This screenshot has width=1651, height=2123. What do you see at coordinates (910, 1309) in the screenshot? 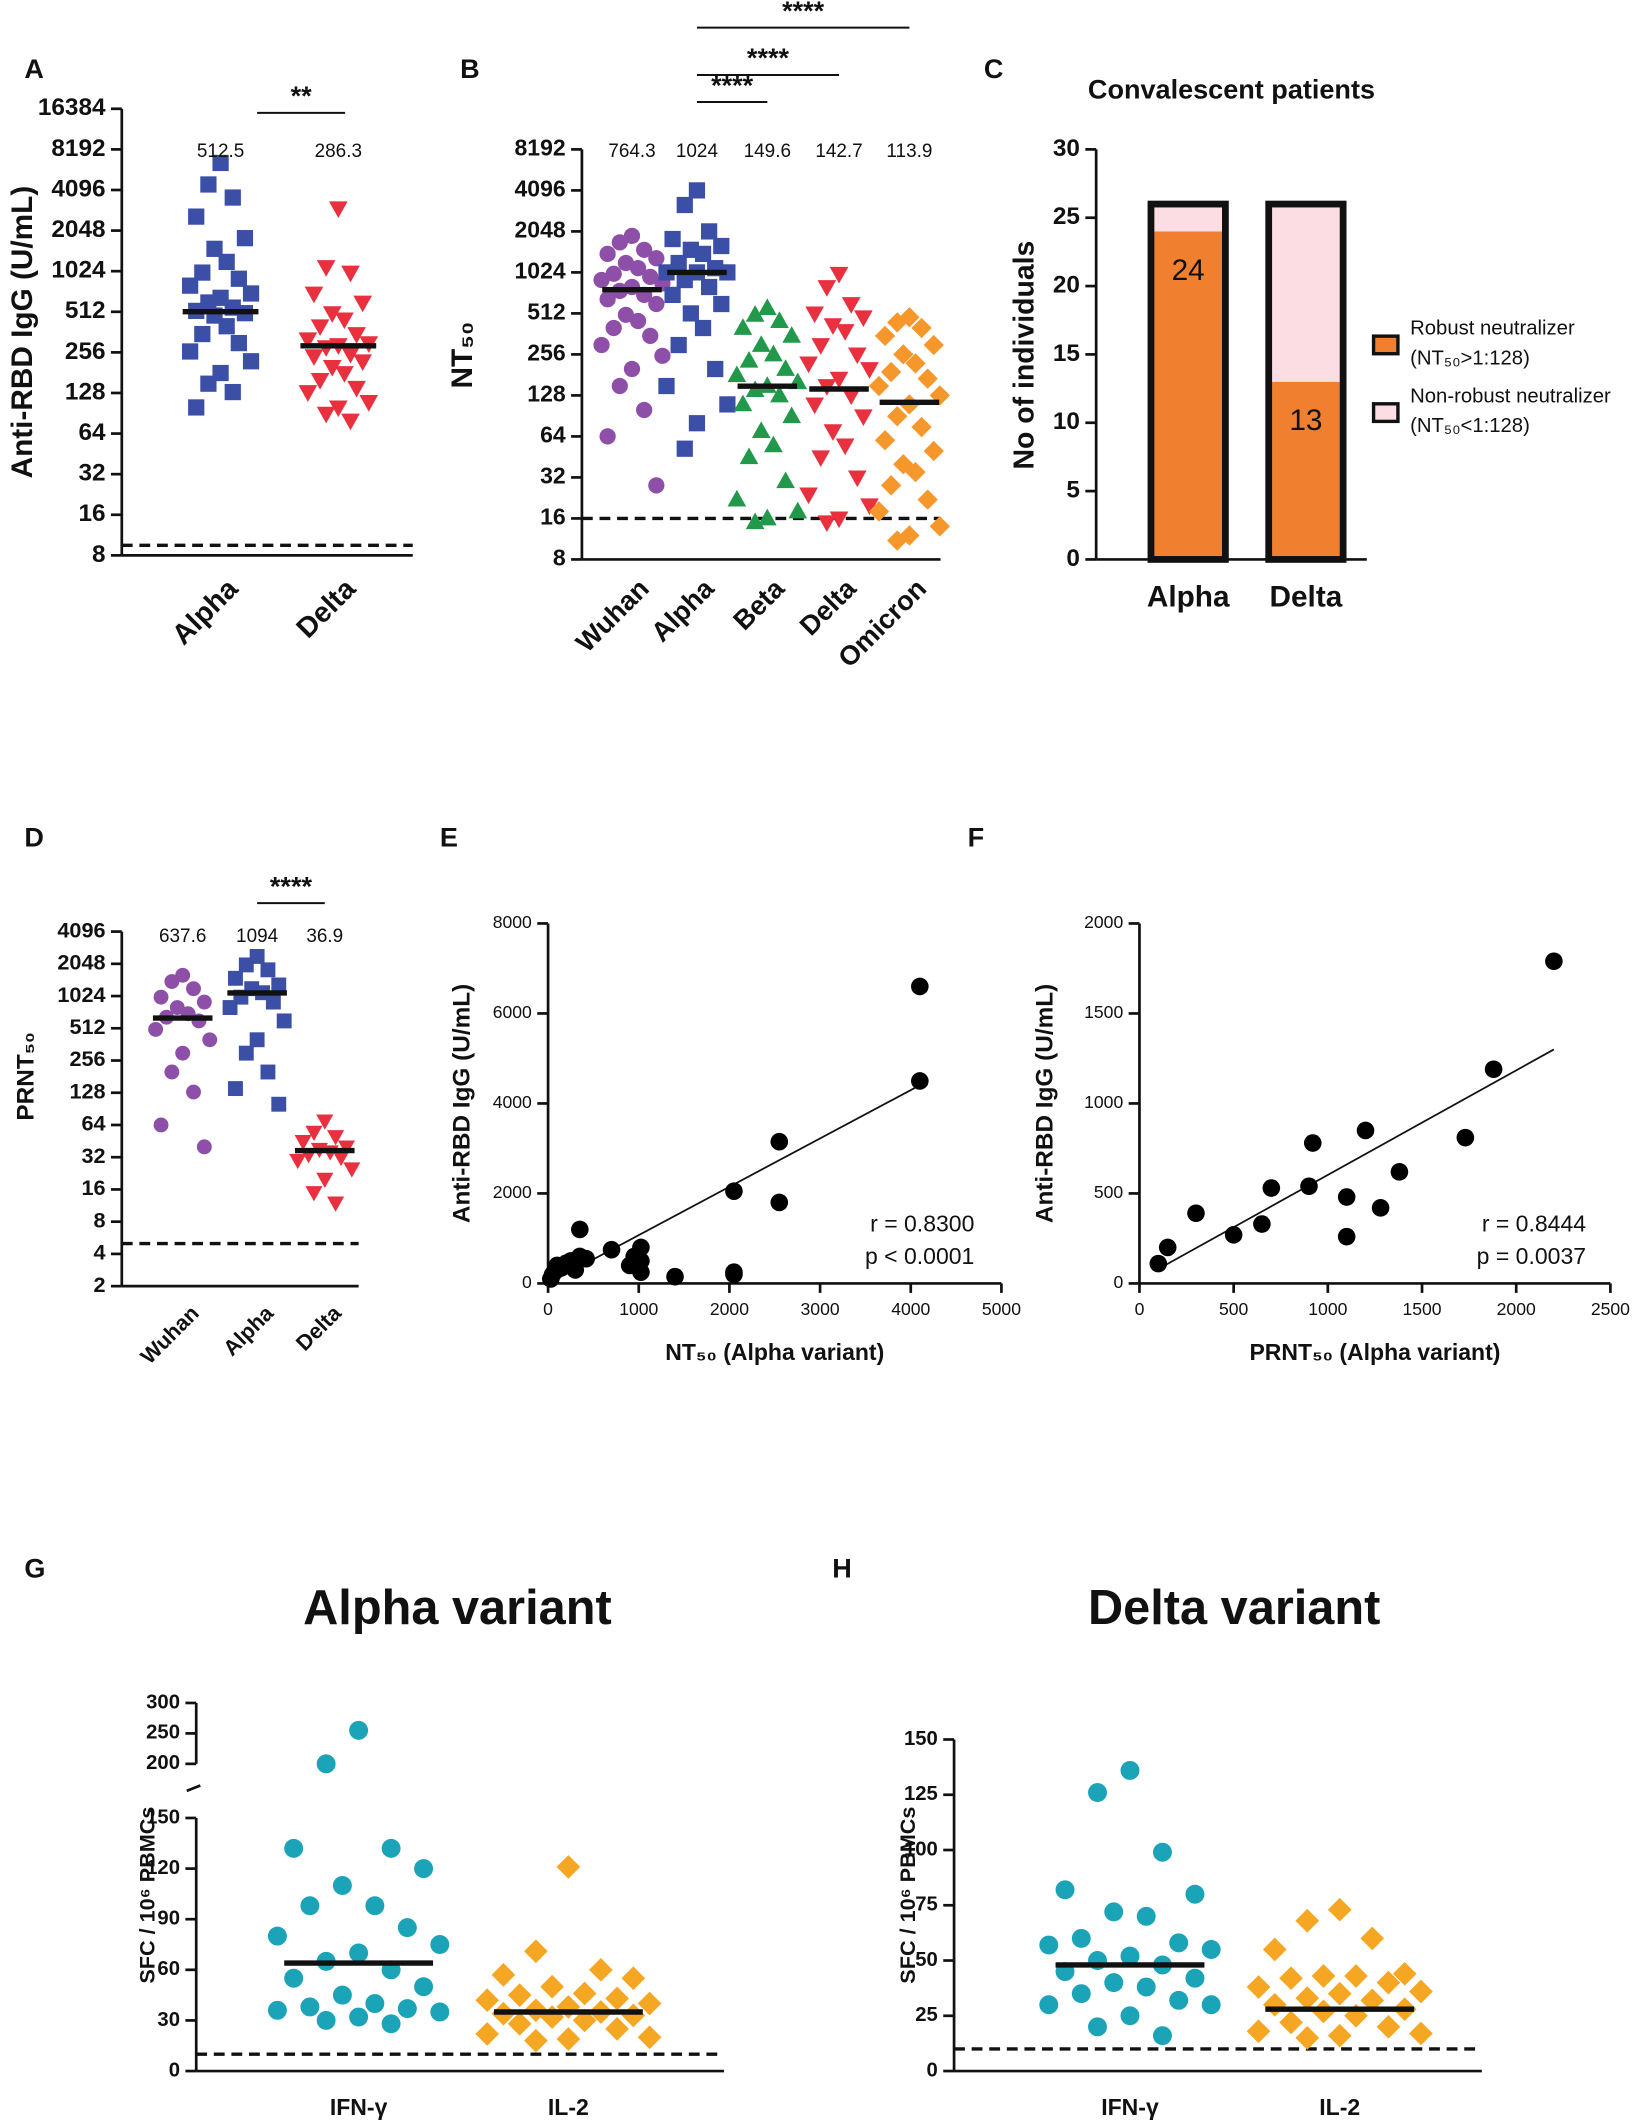
I see `x-tick-label: 4000` at bounding box center [910, 1309].